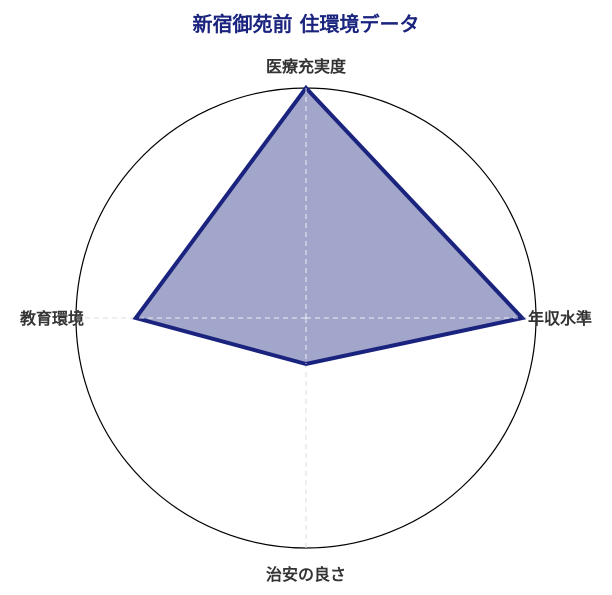  Describe the element at coordinates (306, 66) in the screenshot. I see `axis-label: 医療充実度` at that location.